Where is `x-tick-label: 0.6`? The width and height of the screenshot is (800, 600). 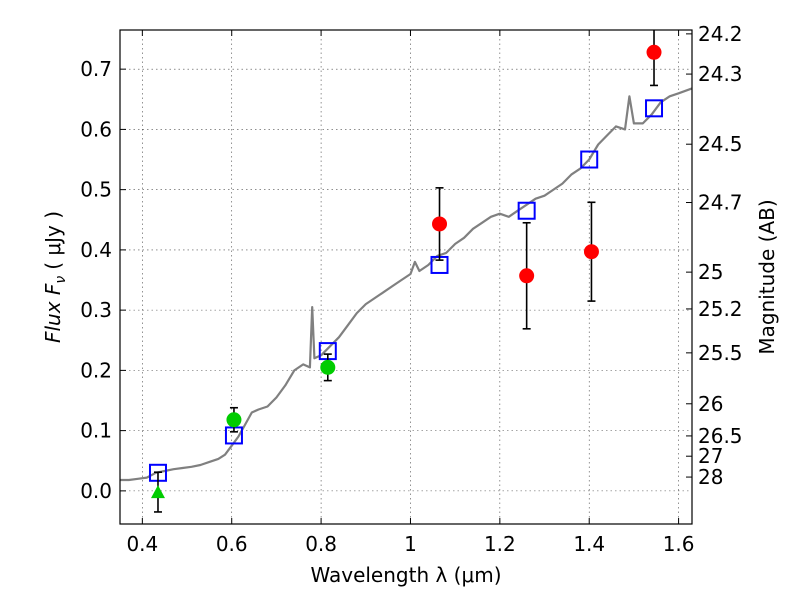
x-tick-label: 0.6 is located at coordinates (232, 544).